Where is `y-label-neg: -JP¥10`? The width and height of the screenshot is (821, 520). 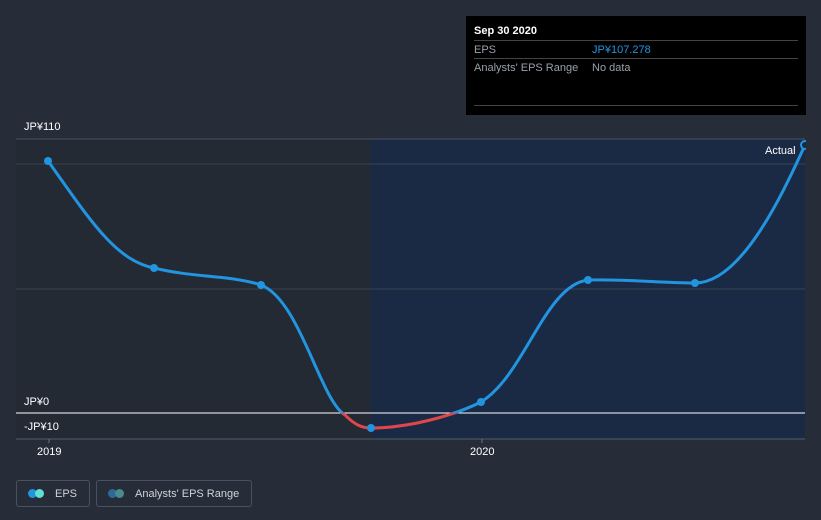
y-label-neg: -JP¥10 is located at coordinates (41, 427).